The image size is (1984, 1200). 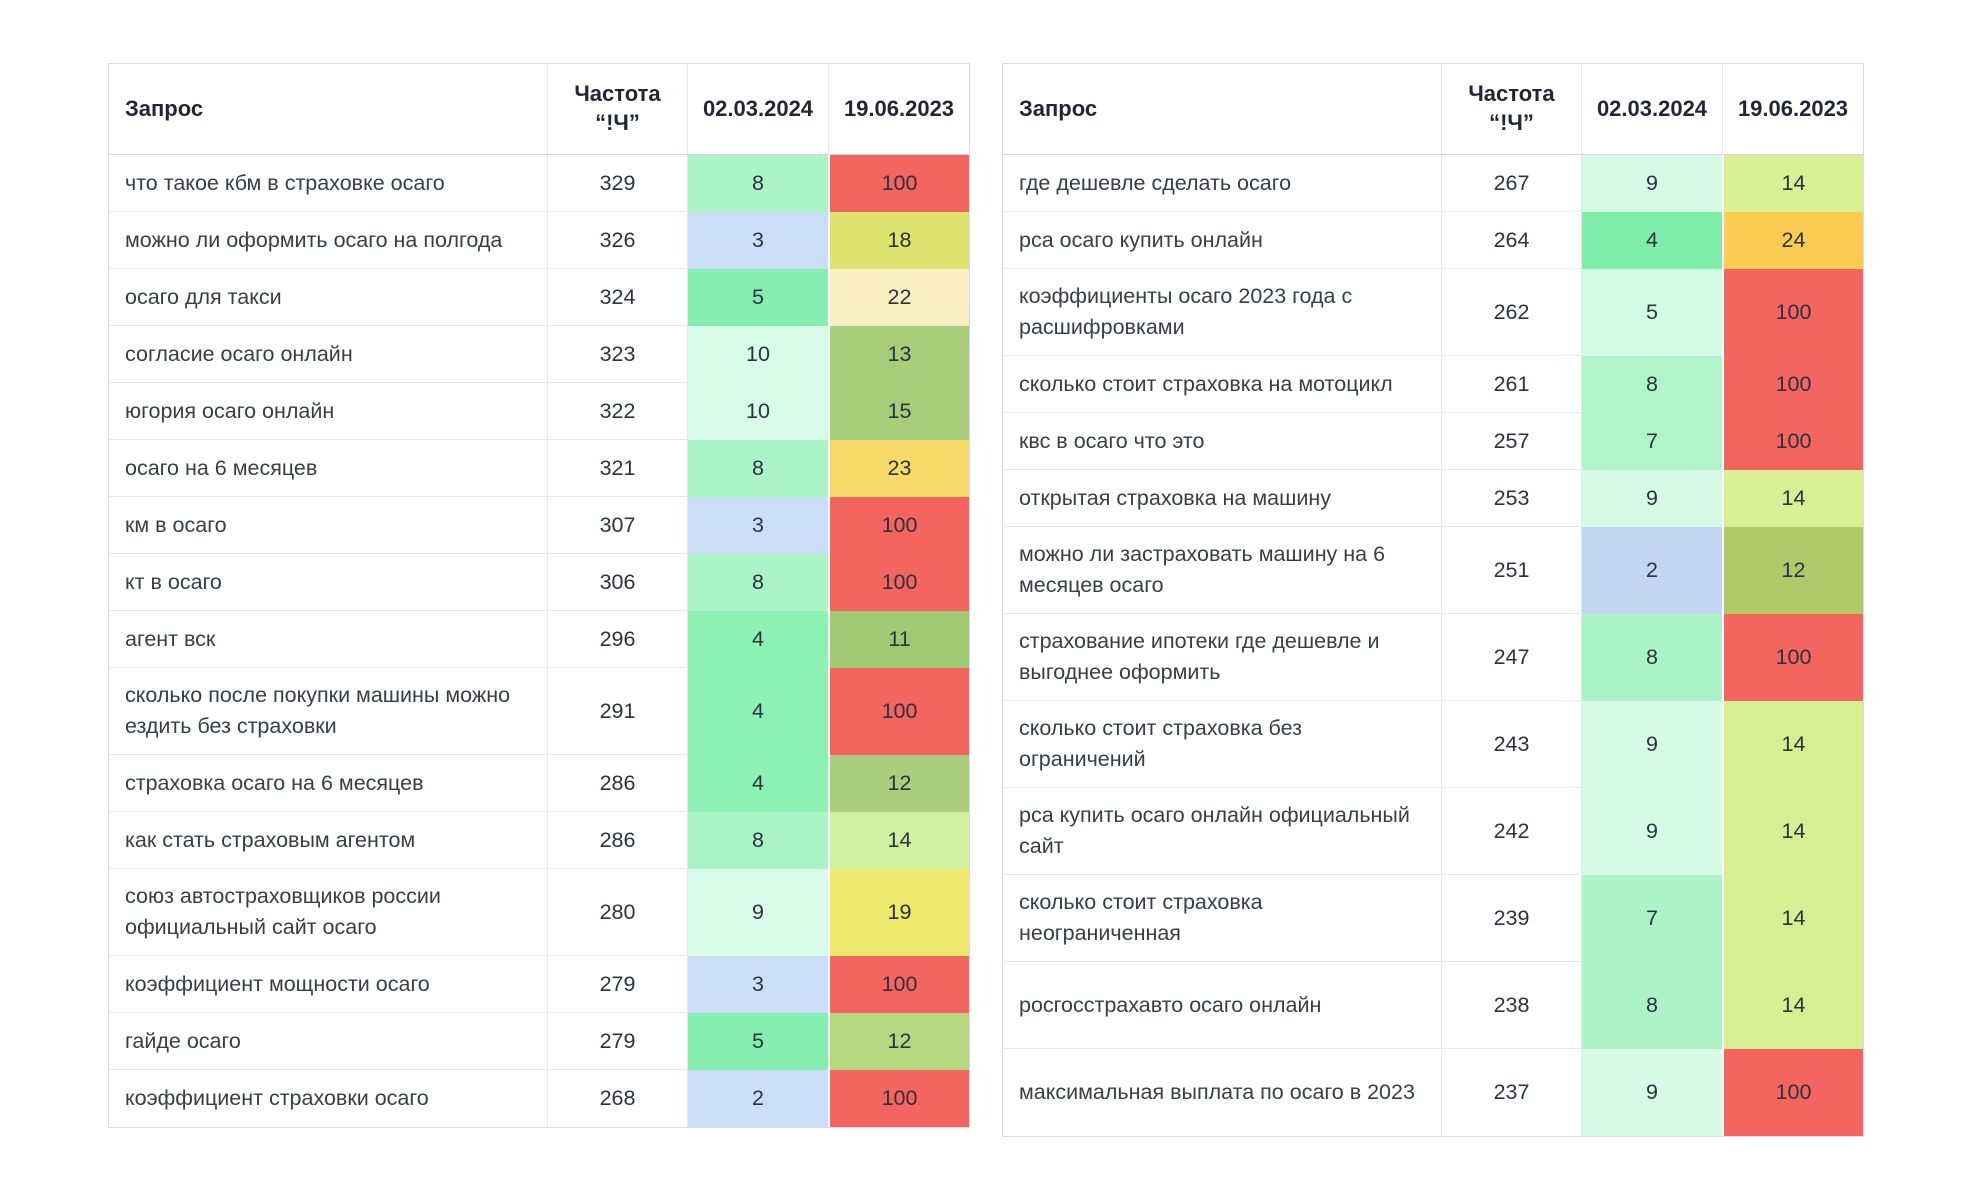 I want to click on query-cell: км в осаго, so click(x=328, y=525).